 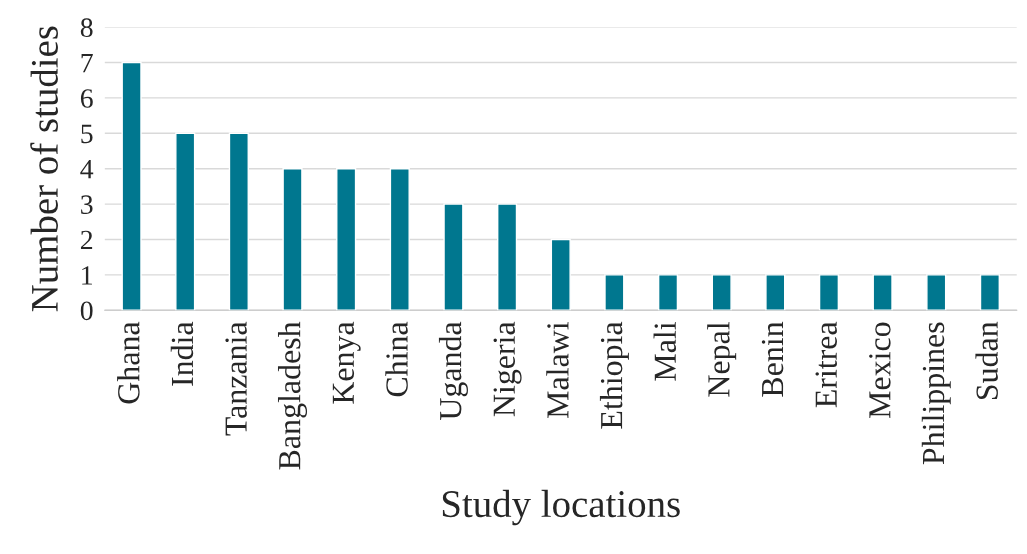 What do you see at coordinates (346, 362) in the screenshot?
I see `x-tick-label: Kenya` at bounding box center [346, 362].